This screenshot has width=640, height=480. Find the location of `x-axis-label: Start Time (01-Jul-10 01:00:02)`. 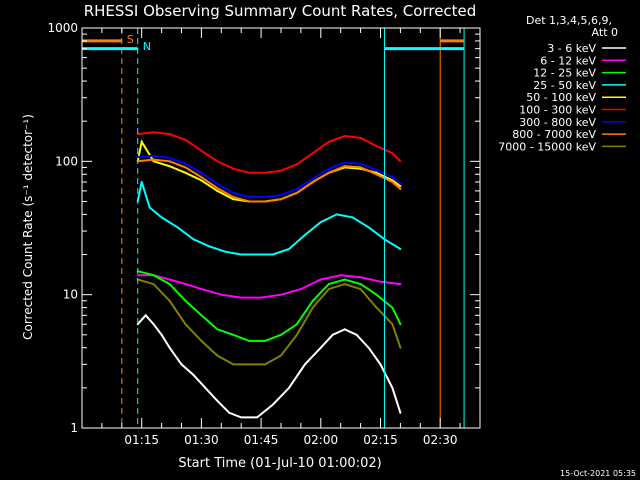

x-axis-label: Start Time (01-Jul-10 01:00:02) is located at coordinates (279, 463).